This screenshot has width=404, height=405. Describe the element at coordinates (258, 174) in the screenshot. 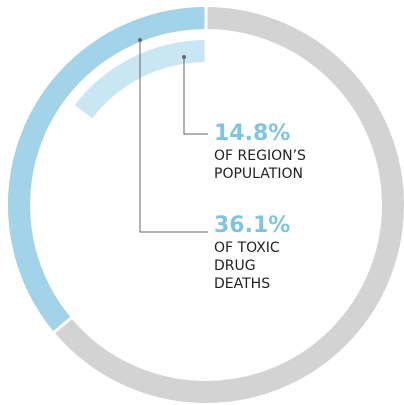

I see `label-line: POPULATION` at that location.